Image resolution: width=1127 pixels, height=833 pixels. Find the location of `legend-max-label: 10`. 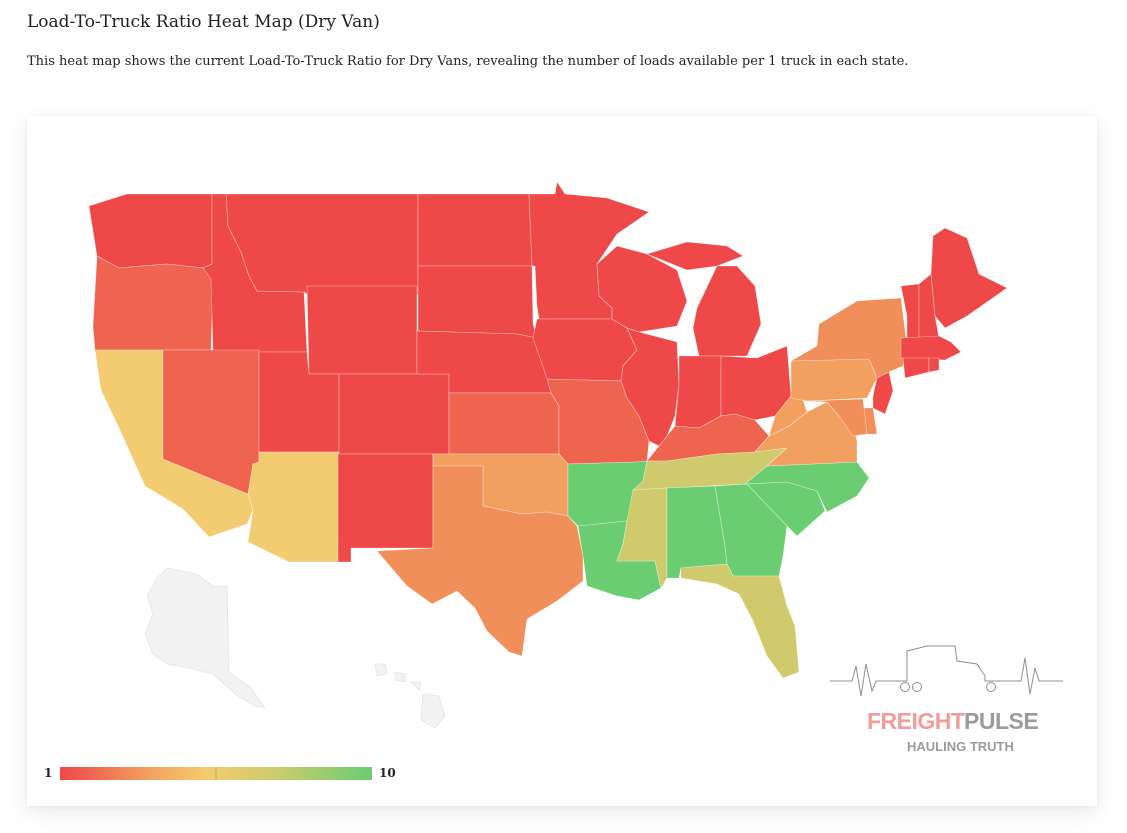

legend-max-label: 10 is located at coordinates (387, 773).